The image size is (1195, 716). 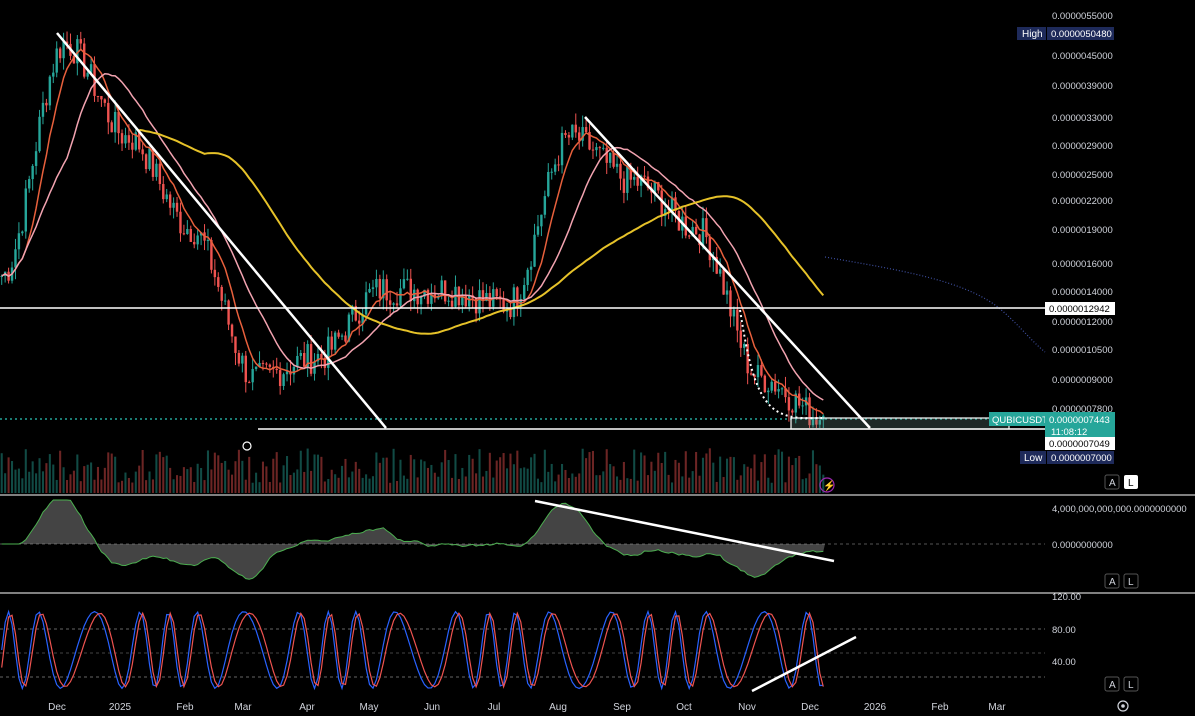 What do you see at coordinates (1123, 706) in the screenshot?
I see `settings-gear-icon` at bounding box center [1123, 706].